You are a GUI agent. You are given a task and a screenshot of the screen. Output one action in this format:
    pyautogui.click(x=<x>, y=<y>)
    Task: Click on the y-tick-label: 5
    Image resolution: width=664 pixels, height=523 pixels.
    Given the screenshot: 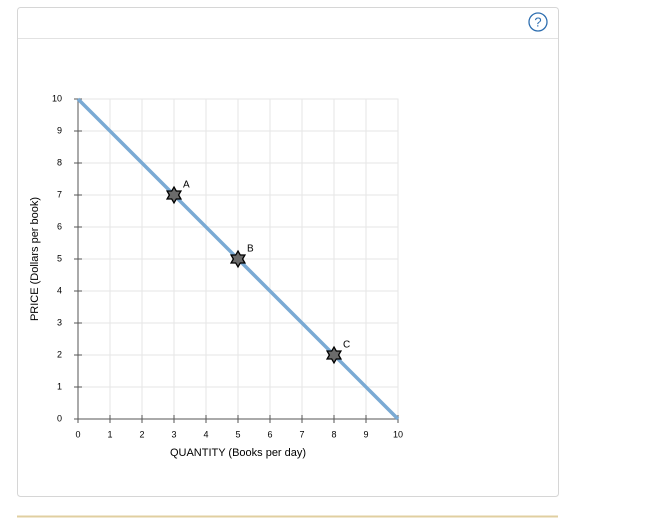 What is the action you would take?
    pyautogui.click(x=59, y=258)
    